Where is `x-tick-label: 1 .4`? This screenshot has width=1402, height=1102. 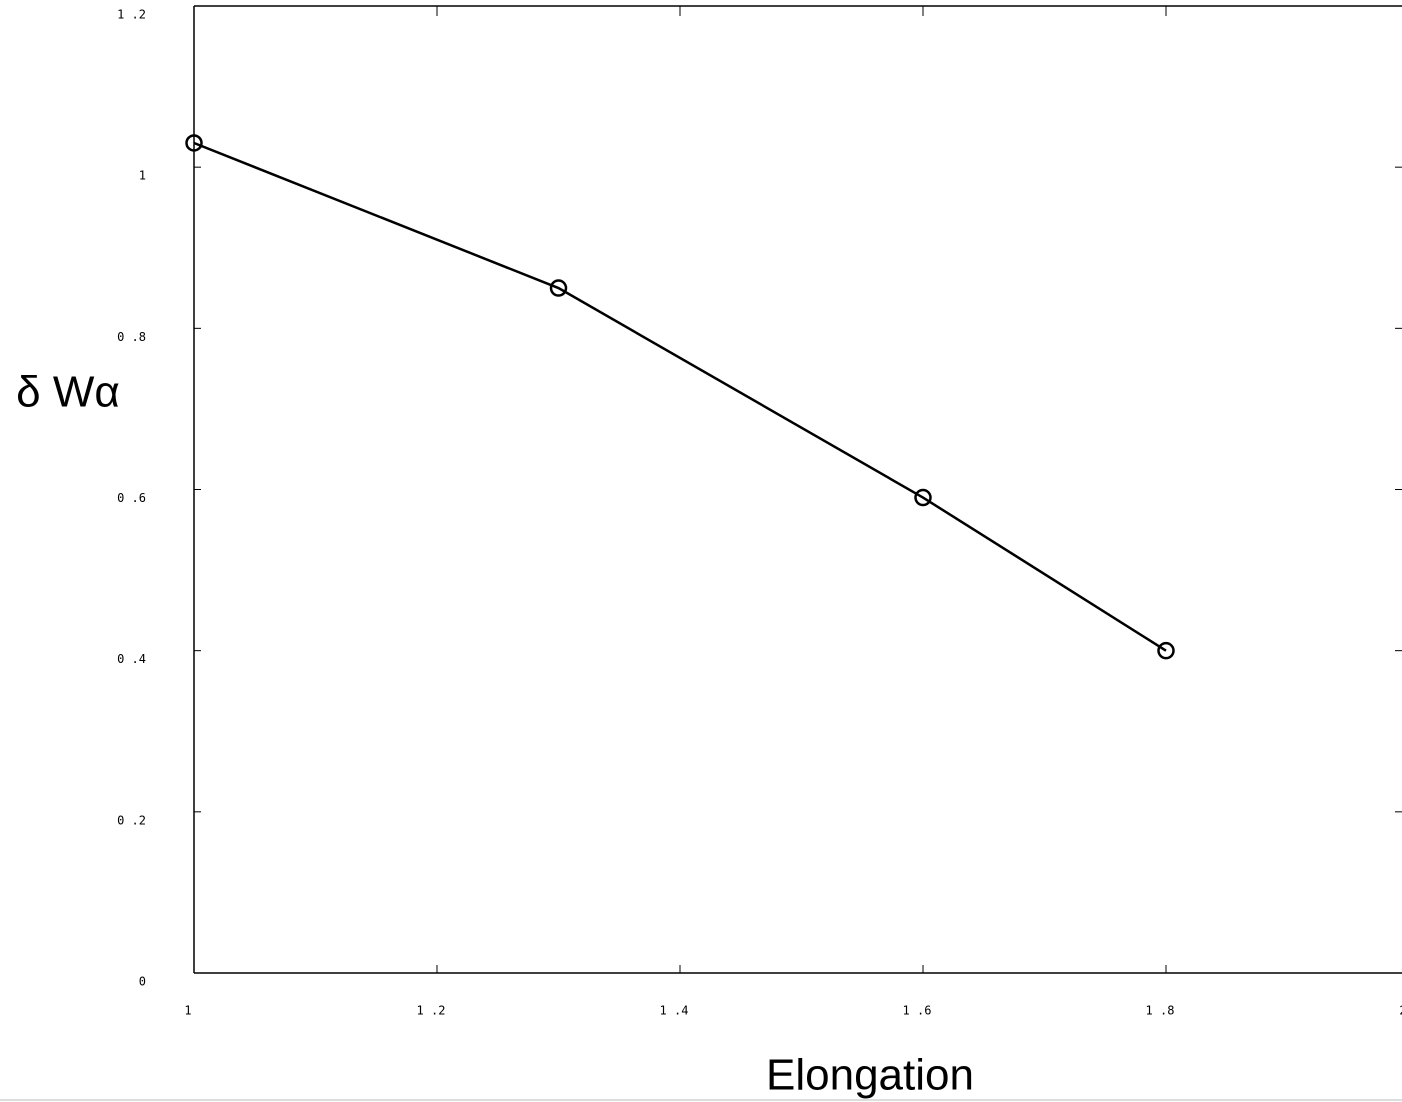
x-tick-label: 1 .4 is located at coordinates (674, 1011).